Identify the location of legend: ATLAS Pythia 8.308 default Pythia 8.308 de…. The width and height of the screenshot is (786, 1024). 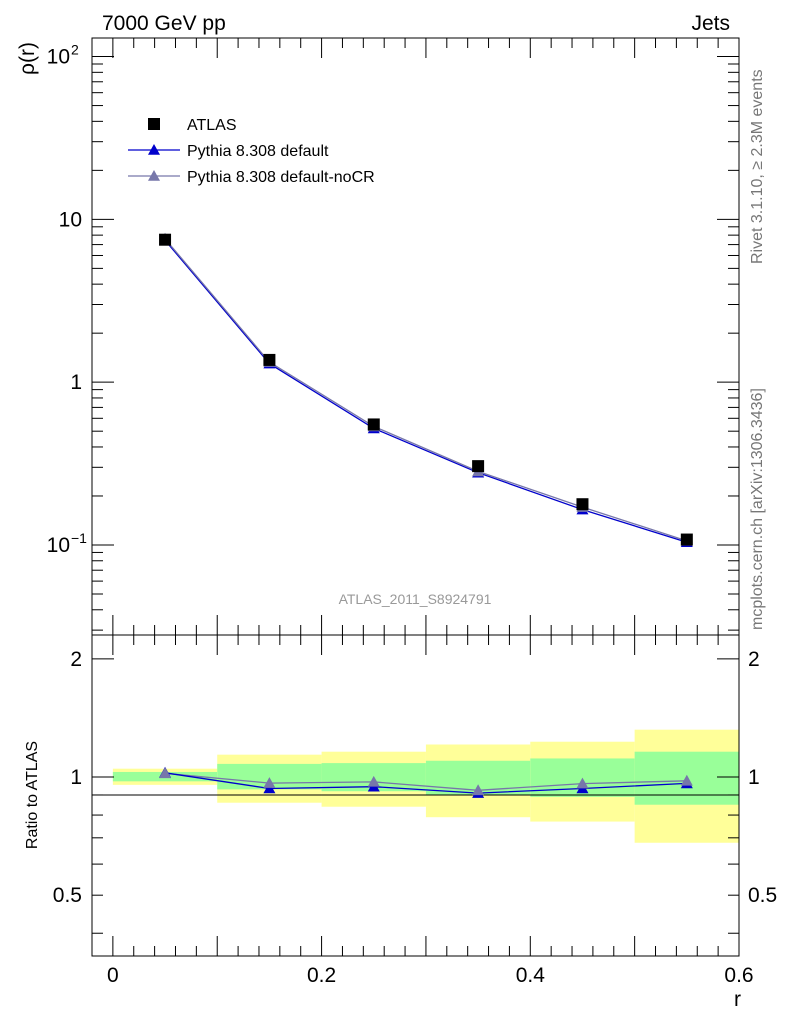
(251, 151).